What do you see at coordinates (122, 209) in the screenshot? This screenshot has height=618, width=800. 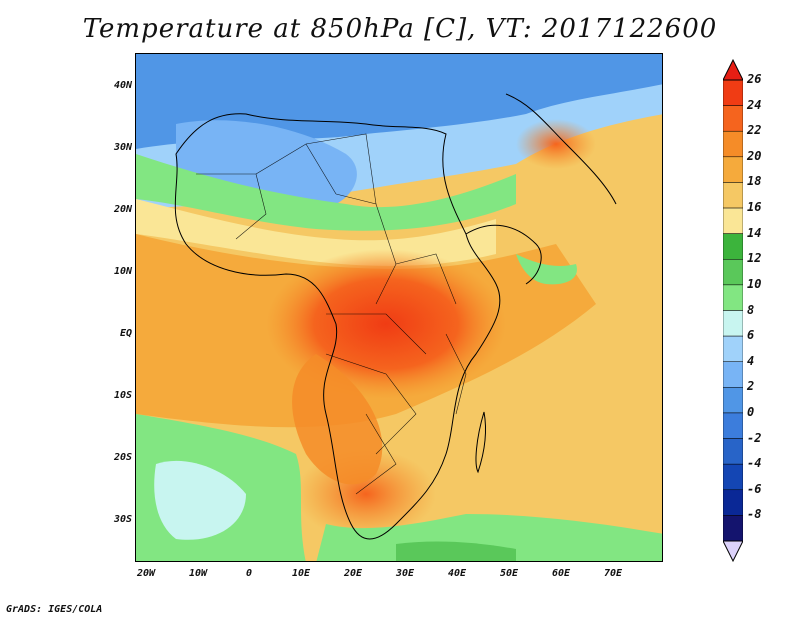 I see `y-tick-label: 20N` at bounding box center [122, 209].